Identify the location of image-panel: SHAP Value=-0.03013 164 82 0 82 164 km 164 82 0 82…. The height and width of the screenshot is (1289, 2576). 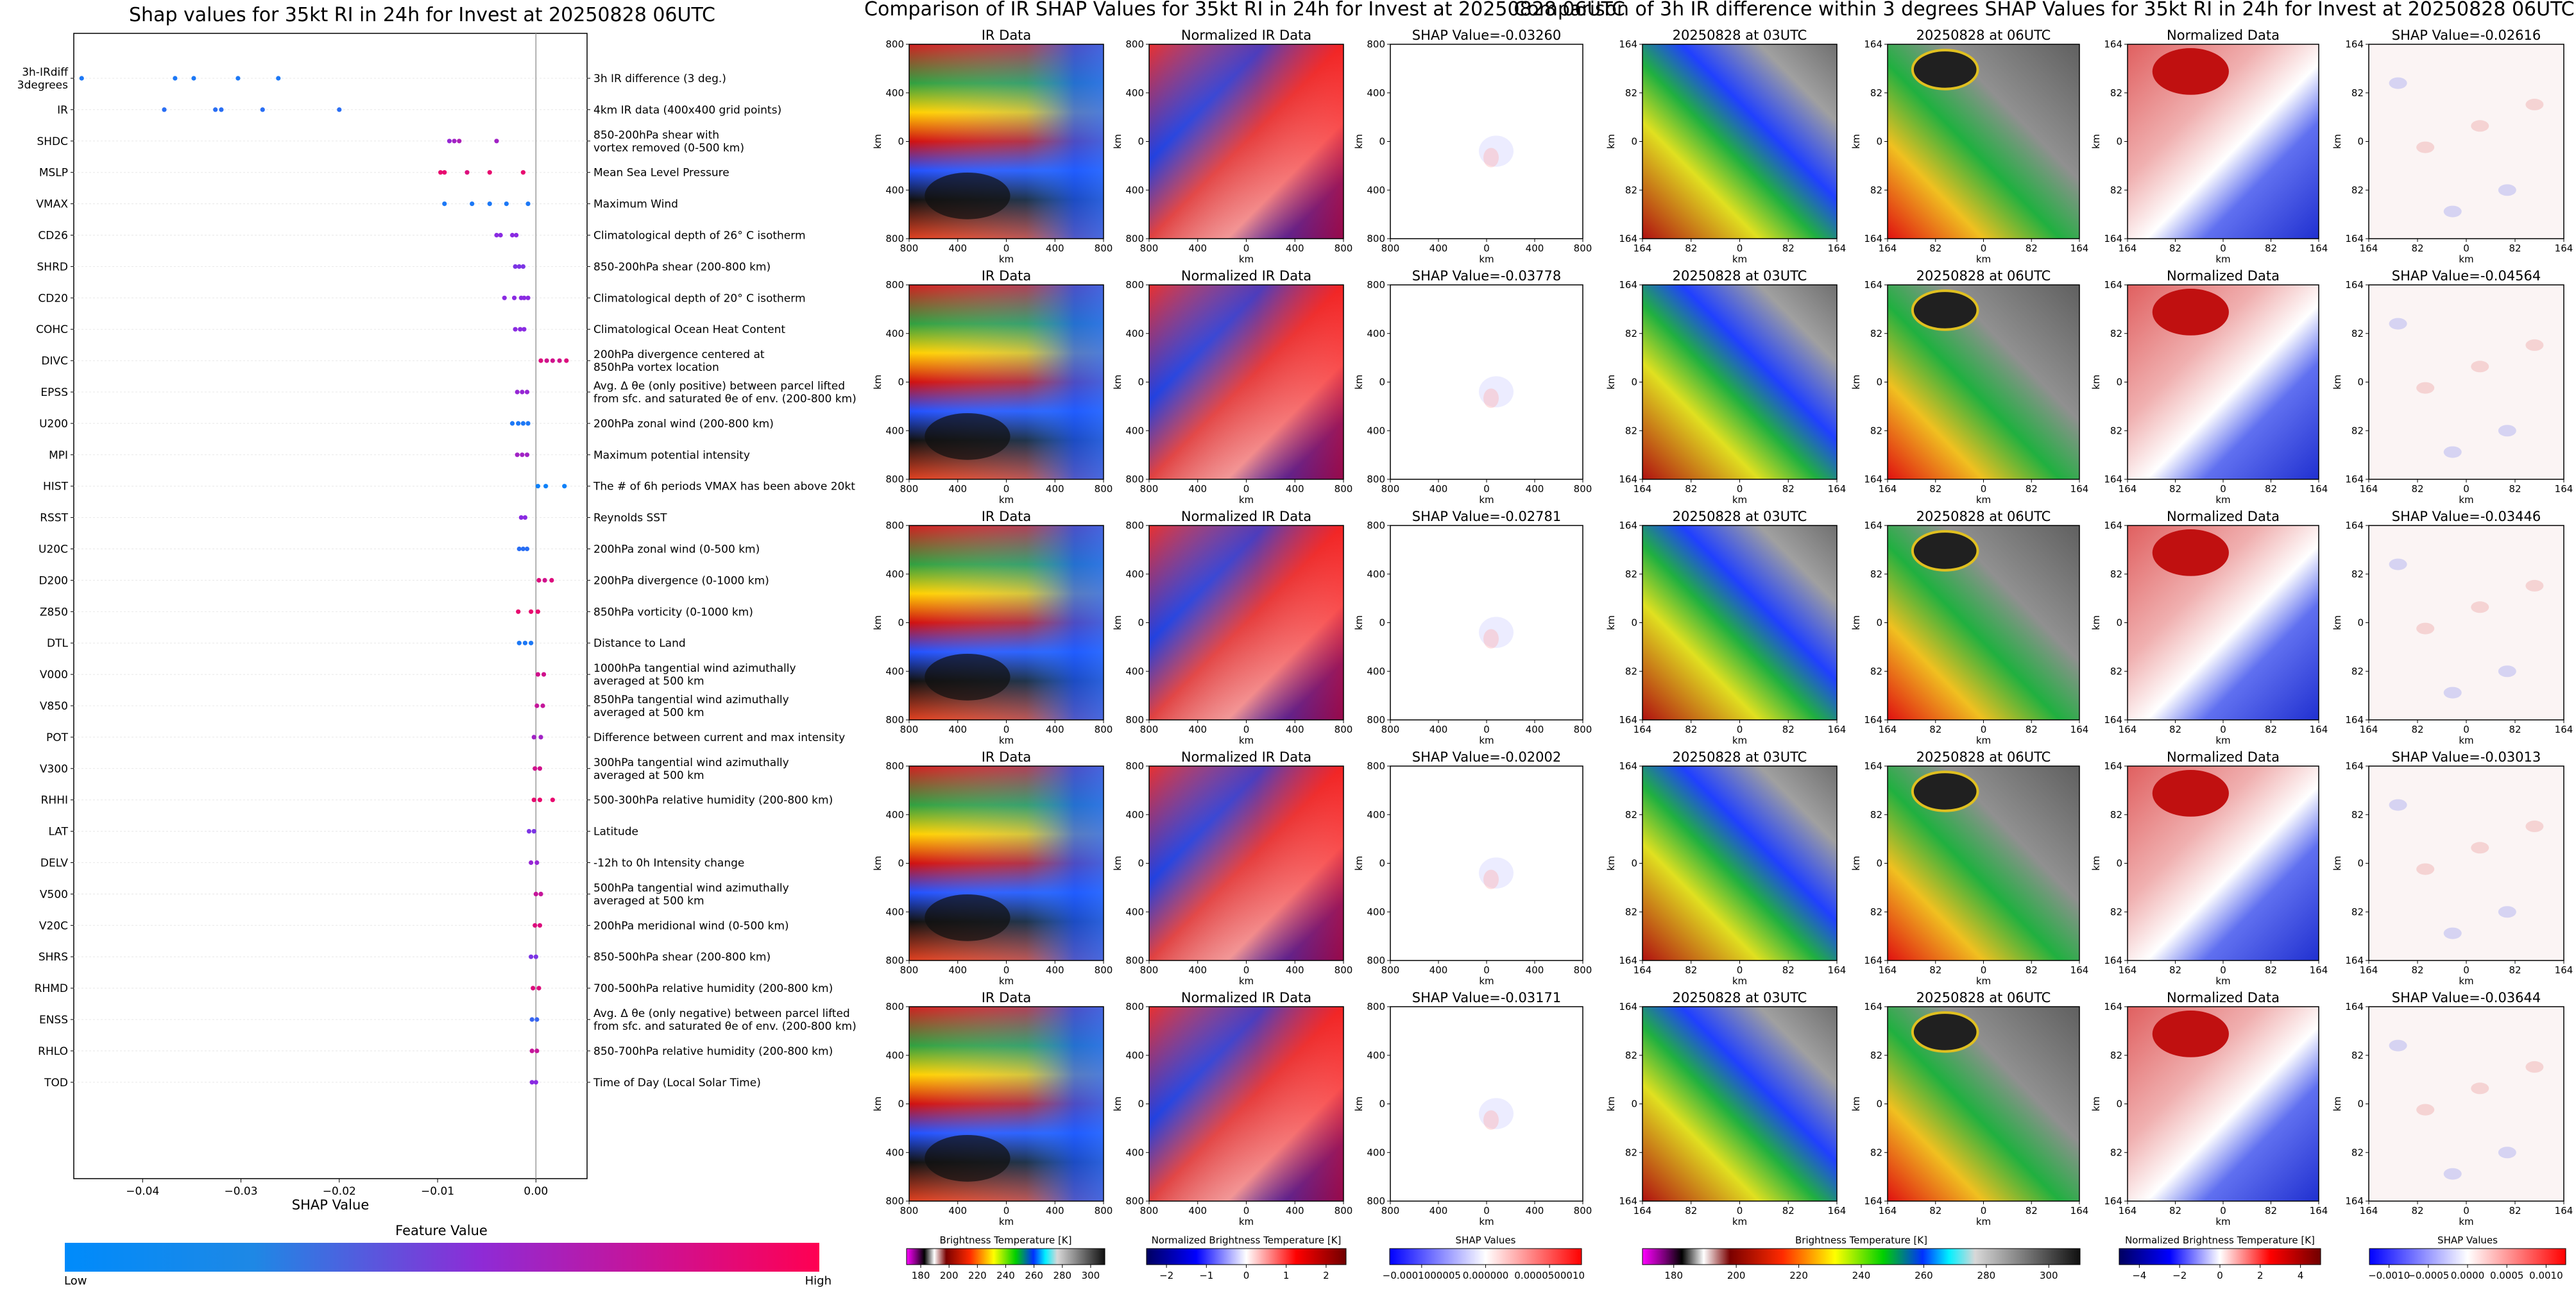
(2452, 868).